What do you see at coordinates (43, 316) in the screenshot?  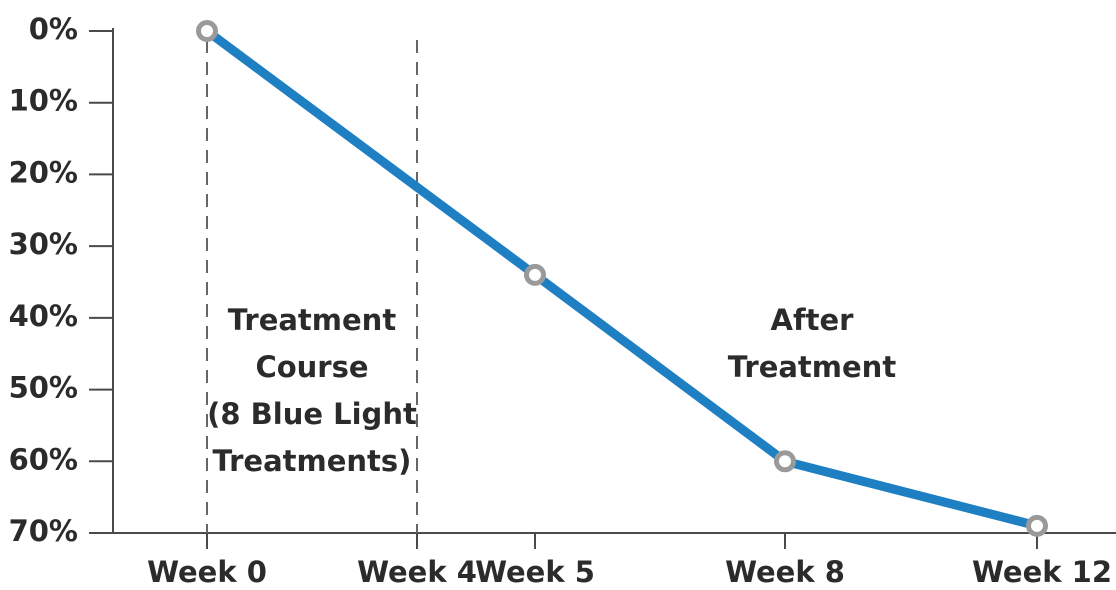 I see `y-tick-label: 40%` at bounding box center [43, 316].